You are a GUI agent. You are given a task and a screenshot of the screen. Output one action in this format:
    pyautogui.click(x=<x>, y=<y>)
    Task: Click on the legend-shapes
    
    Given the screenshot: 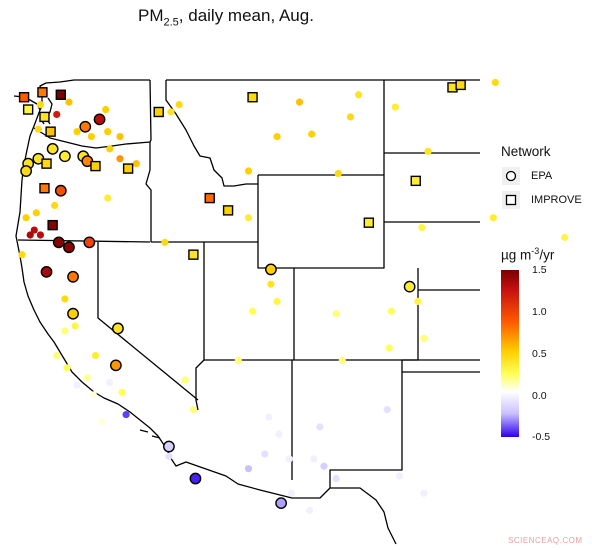 What is the action you would take?
    pyautogui.click(x=511, y=188)
    